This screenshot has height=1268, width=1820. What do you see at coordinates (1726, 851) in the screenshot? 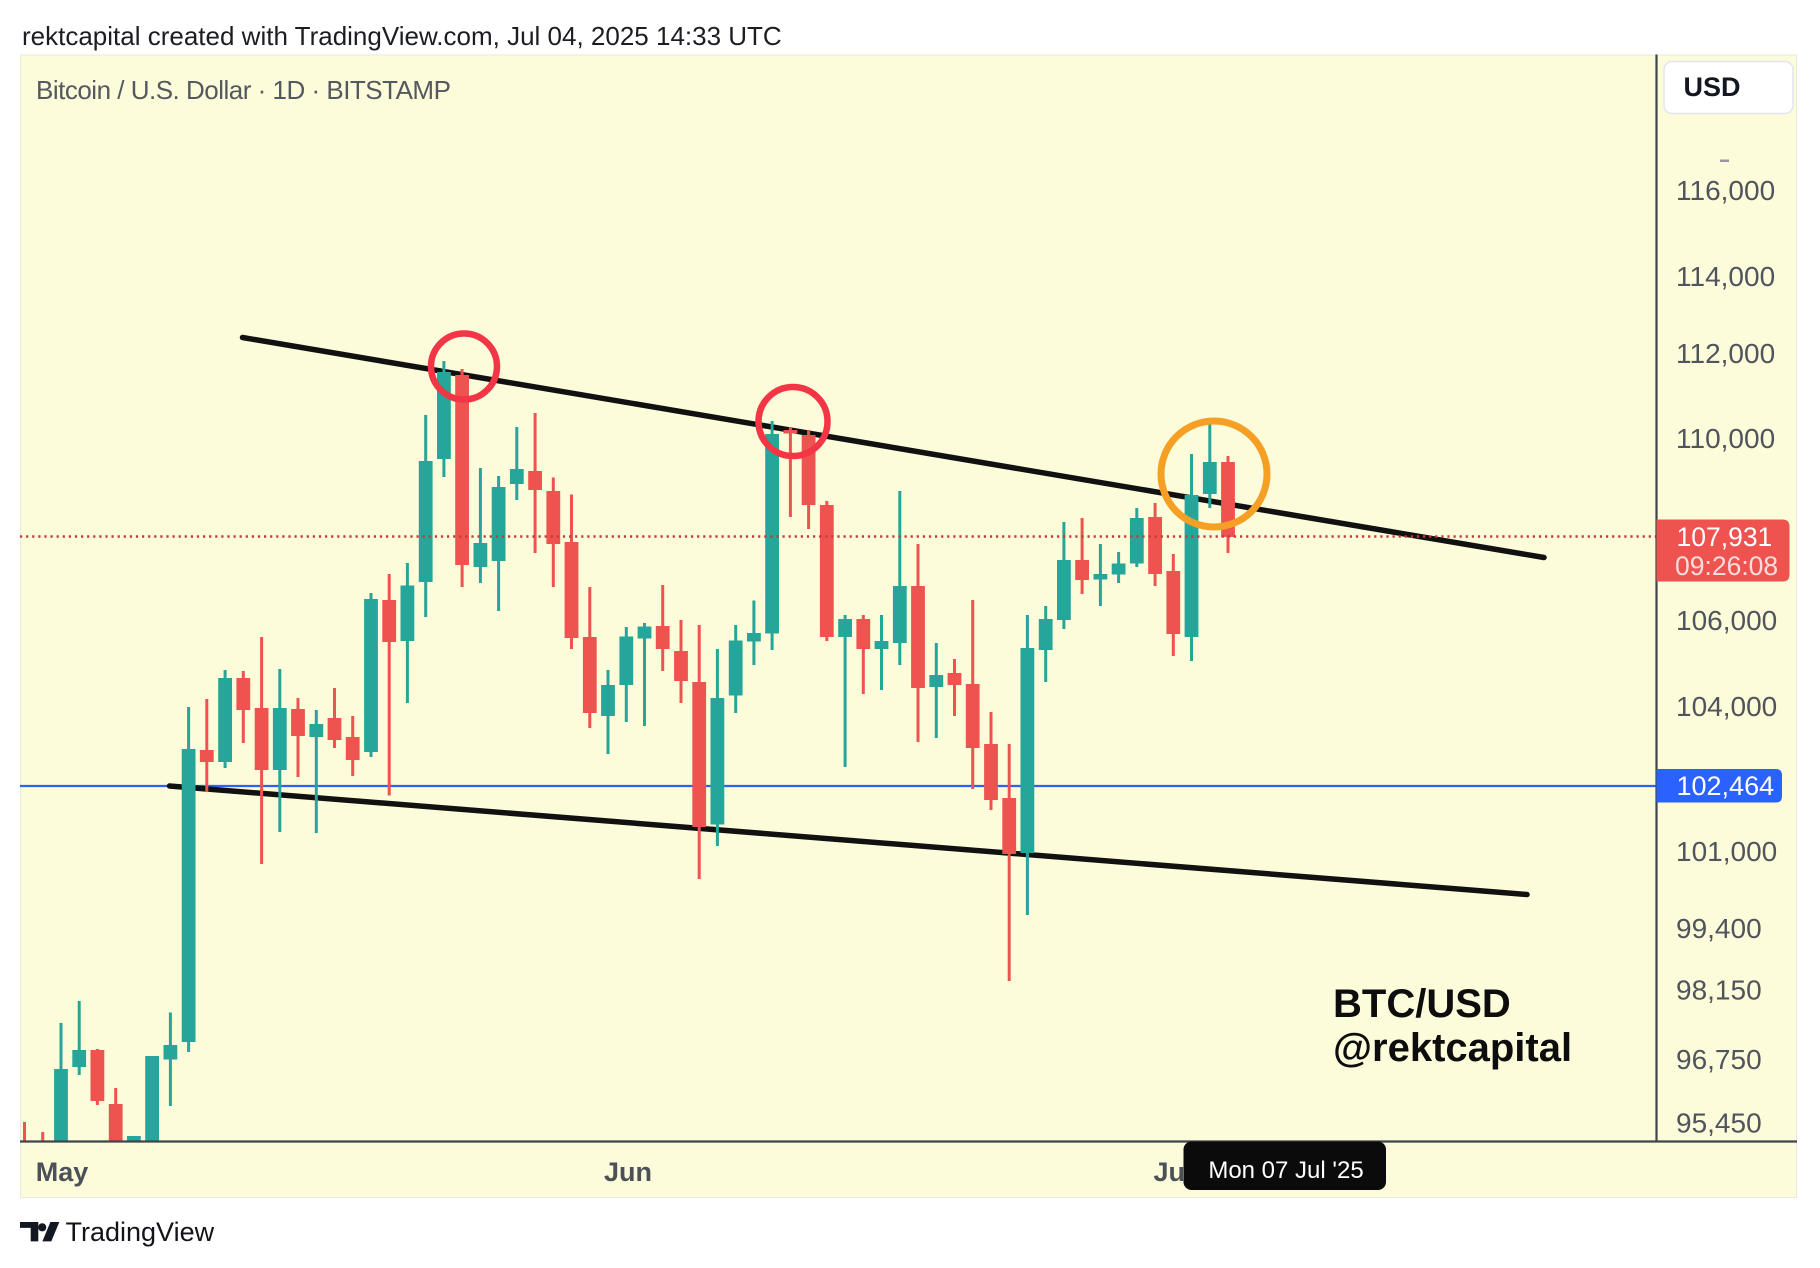
I see `svg-text: 101,000` at bounding box center [1726, 851].